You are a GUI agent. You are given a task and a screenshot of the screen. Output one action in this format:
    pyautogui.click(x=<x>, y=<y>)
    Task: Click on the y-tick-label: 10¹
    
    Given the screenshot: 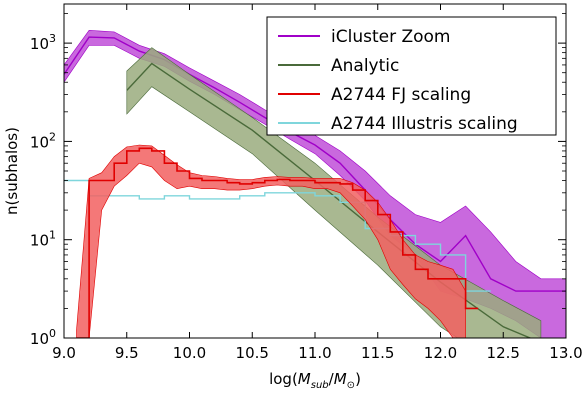 What is the action you would take?
    pyautogui.click(x=43, y=239)
    